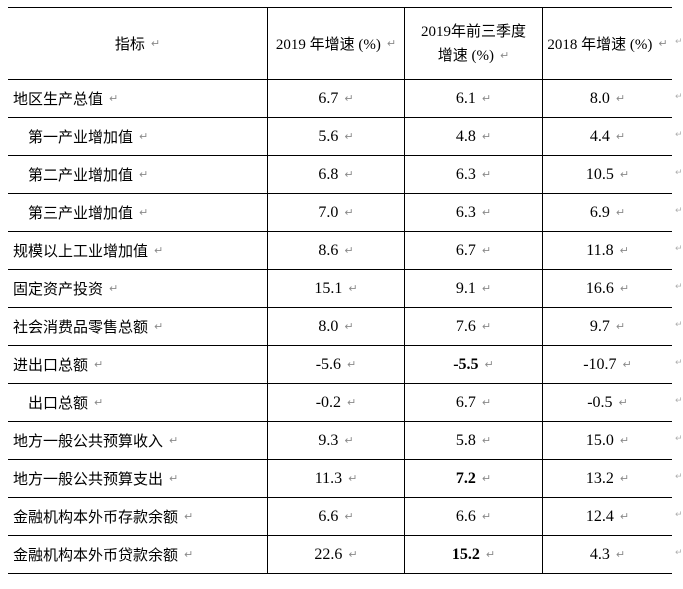 This screenshot has height=589, width=683. Describe the element at coordinates (473, 98) in the screenshot. I see `value-2019q3-cell: 6.1 ↵` at that location.